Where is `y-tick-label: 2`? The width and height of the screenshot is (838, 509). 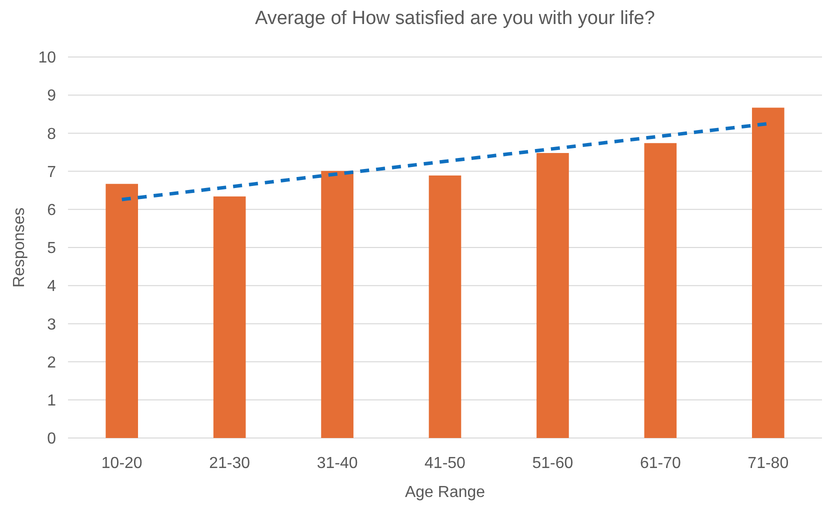
y-tick-label: 2 is located at coordinates (51, 363).